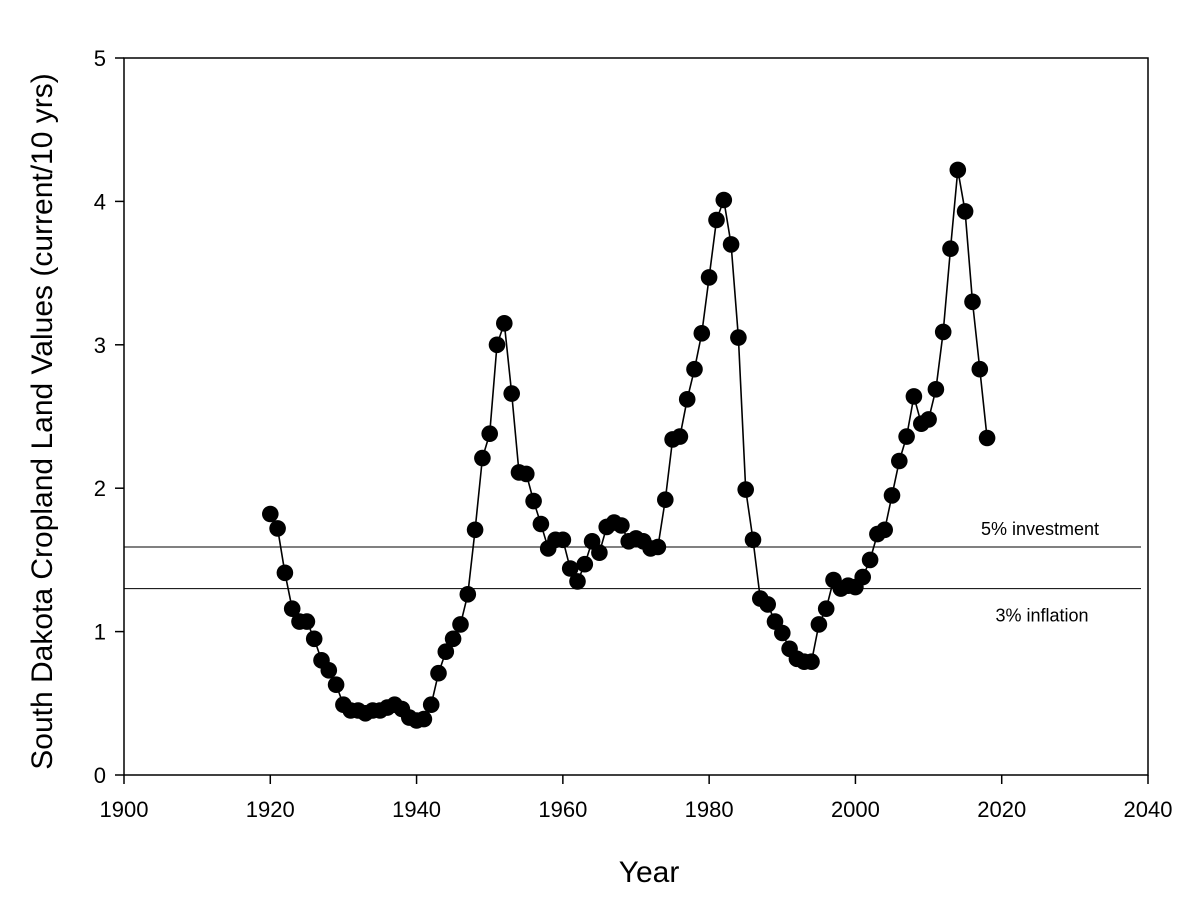  Describe the element at coordinates (1148, 809) in the screenshot. I see `x-tick-label: 2040` at that location.